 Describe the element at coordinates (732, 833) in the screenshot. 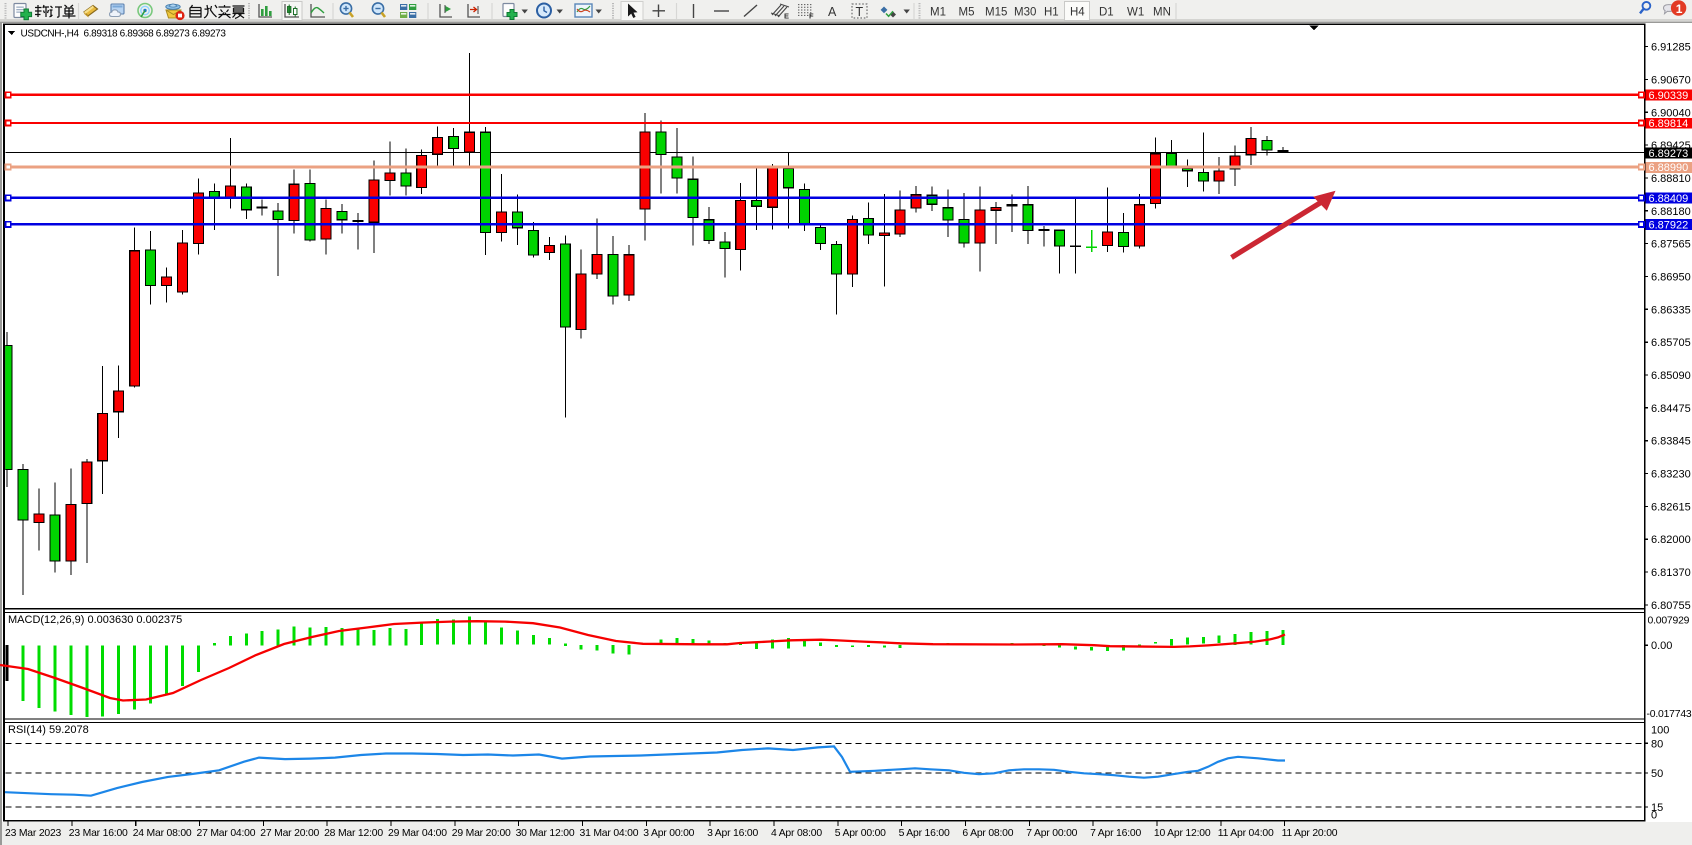

I see `svg-text: 3 Apr 16:00` at that location.